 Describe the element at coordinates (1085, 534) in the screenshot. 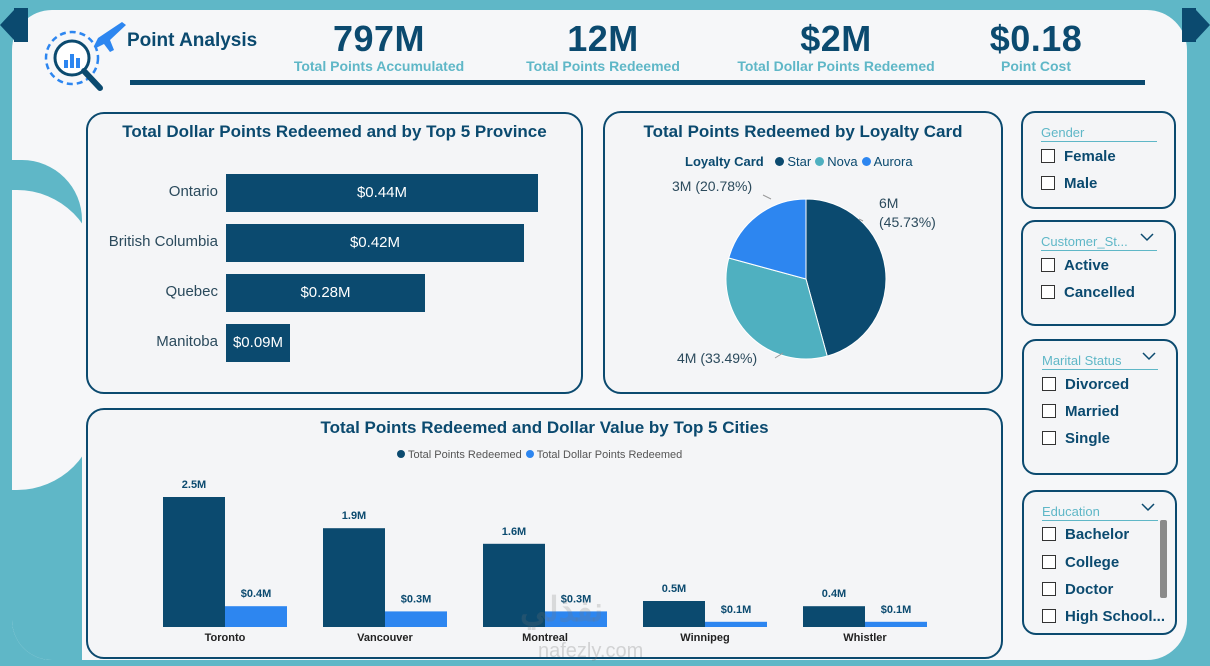

I see `slicer-option-bachelor: Bachelor` at that location.